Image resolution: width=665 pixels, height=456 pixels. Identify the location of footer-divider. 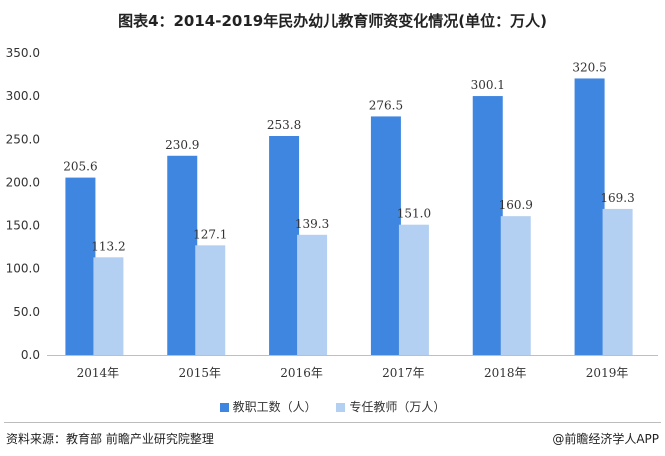
(332, 422).